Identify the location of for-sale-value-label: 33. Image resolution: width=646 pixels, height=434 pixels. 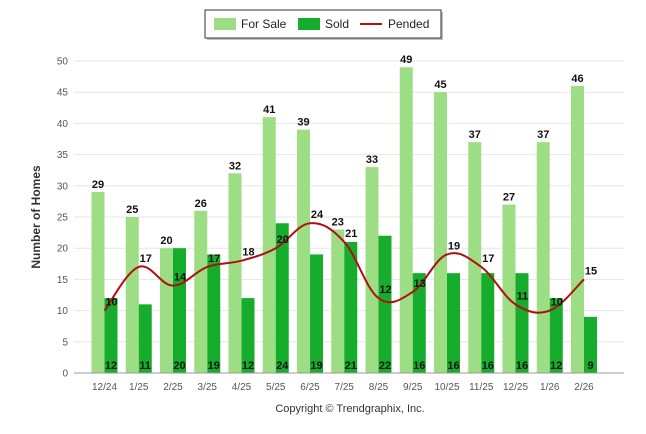
(372, 160).